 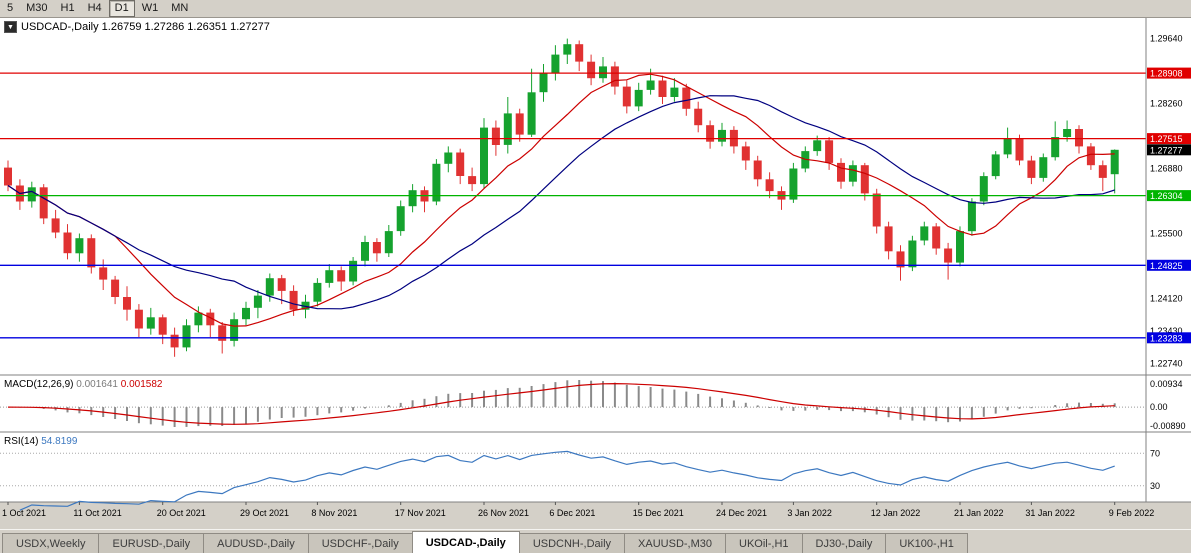 I want to click on svg-text: RSI(14) 54.8199, so click(x=41, y=441).